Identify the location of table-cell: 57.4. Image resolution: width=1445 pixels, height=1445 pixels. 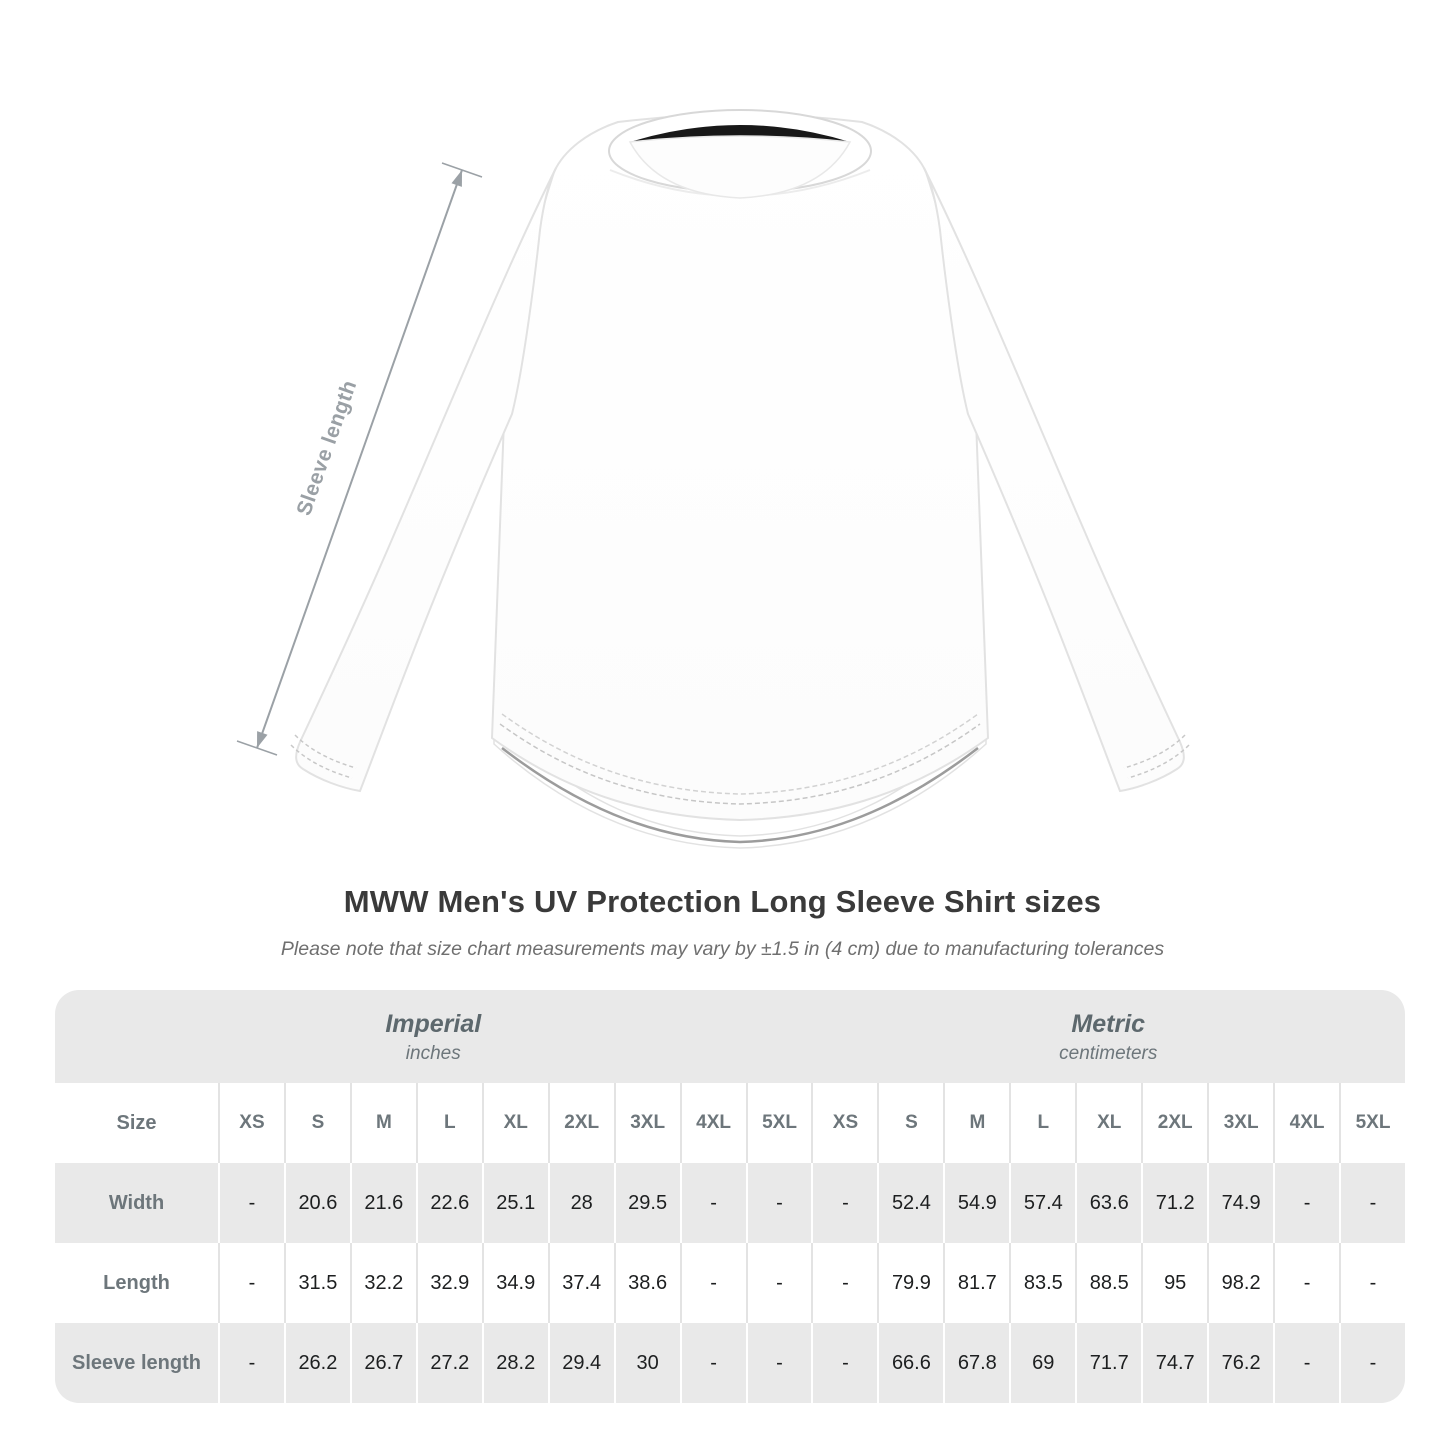
(1043, 1203).